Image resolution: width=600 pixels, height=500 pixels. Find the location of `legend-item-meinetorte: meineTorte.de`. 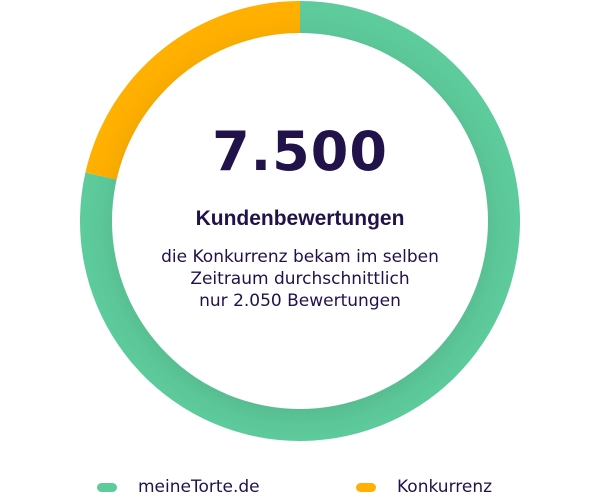

legend-item-meinetorte: meineTorte.de is located at coordinates (178, 487).